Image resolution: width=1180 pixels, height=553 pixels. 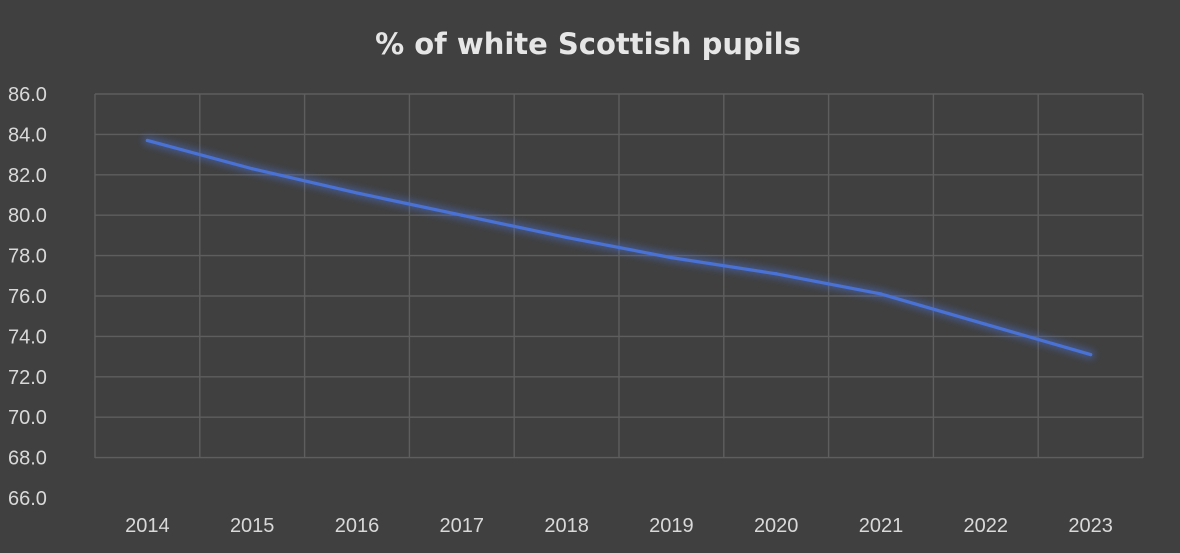 I want to click on x-tick-label: 2016, so click(x=357, y=526).